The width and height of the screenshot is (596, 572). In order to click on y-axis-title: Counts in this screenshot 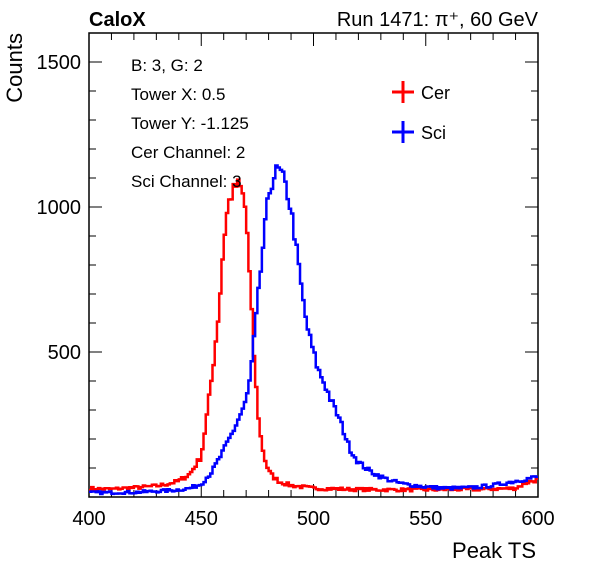, I will do `click(14, 68)`.